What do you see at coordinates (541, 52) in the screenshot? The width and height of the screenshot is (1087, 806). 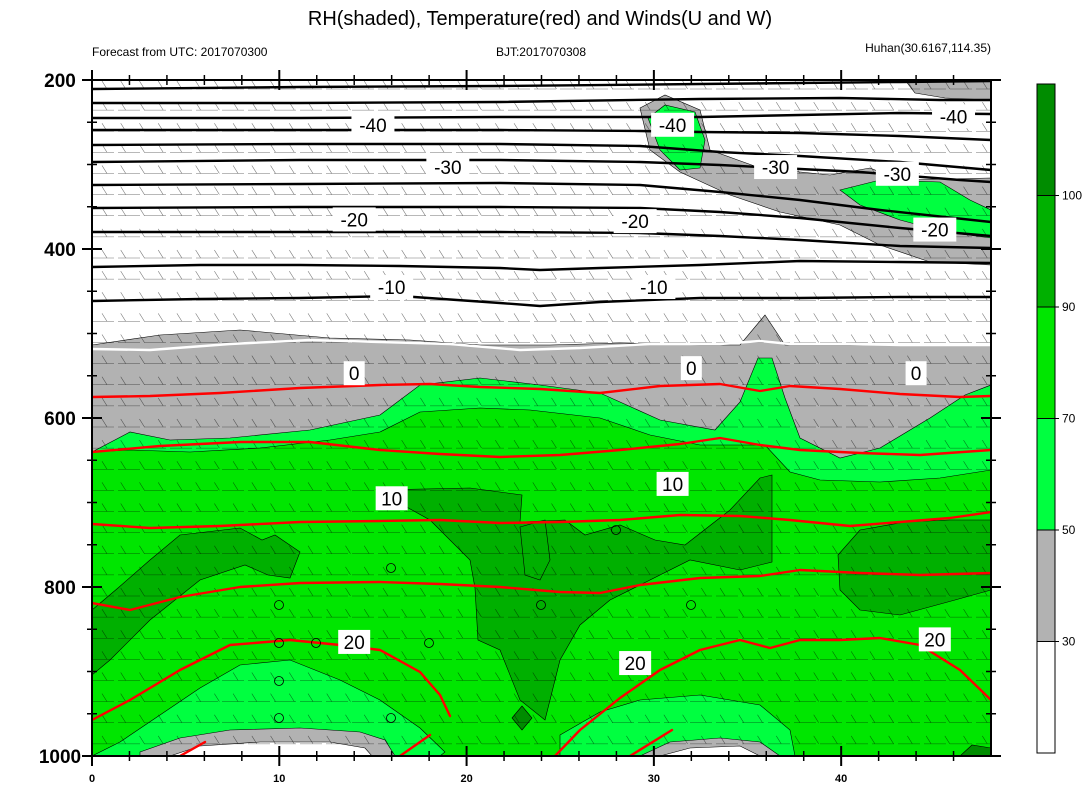 I see `valid-time-label: BJT:2017070308` at bounding box center [541, 52].